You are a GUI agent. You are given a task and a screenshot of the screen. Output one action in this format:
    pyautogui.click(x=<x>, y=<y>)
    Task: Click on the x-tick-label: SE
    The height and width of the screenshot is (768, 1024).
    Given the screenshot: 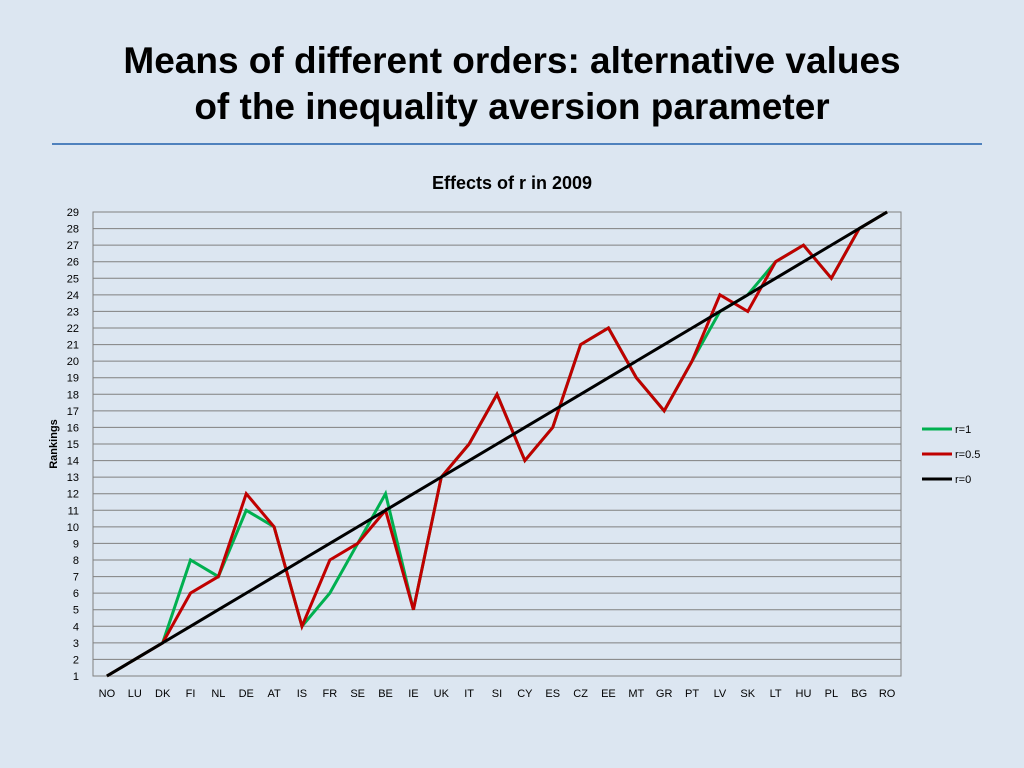 What is the action you would take?
    pyautogui.click(x=357, y=694)
    